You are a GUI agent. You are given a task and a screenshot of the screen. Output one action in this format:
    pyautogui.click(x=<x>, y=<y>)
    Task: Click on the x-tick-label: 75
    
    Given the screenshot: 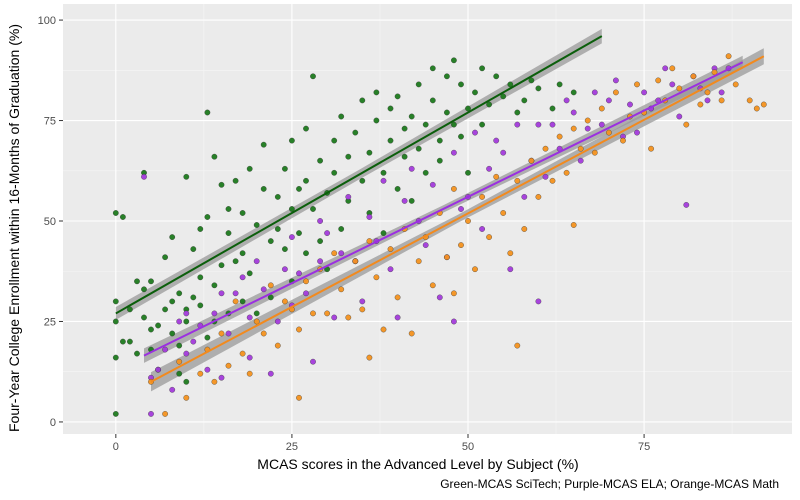 What is the action you would take?
    pyautogui.click(x=644, y=447)
    